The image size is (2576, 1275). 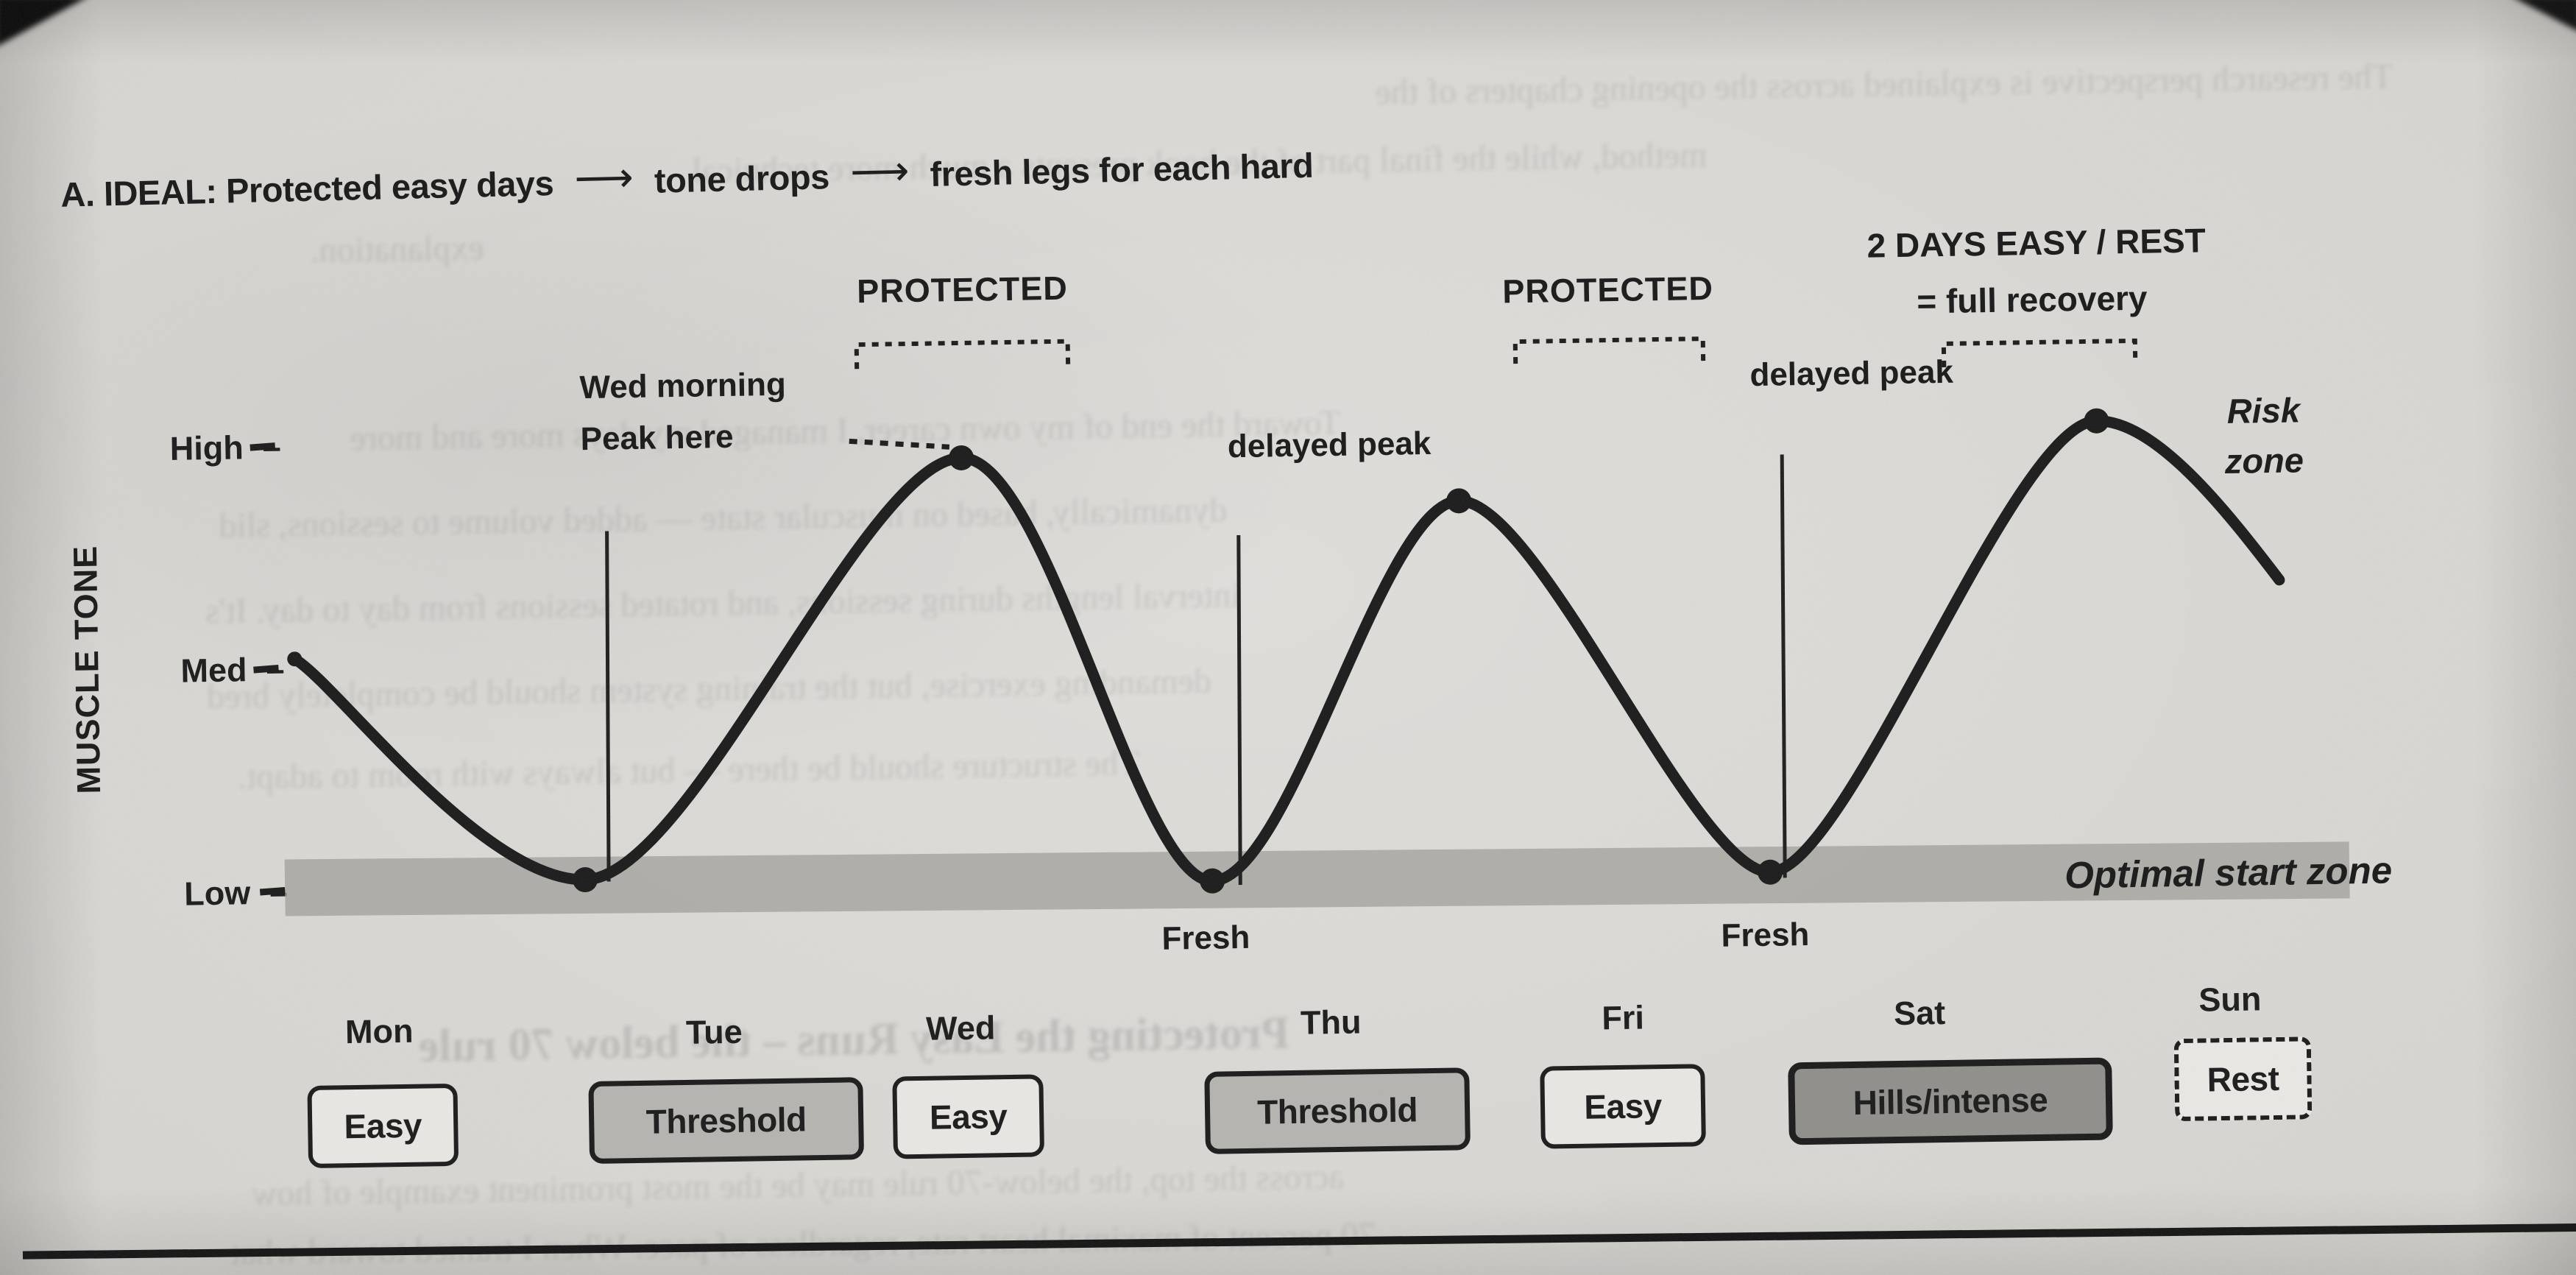 I want to click on y-tick-high: High –, so click(x=211, y=448).